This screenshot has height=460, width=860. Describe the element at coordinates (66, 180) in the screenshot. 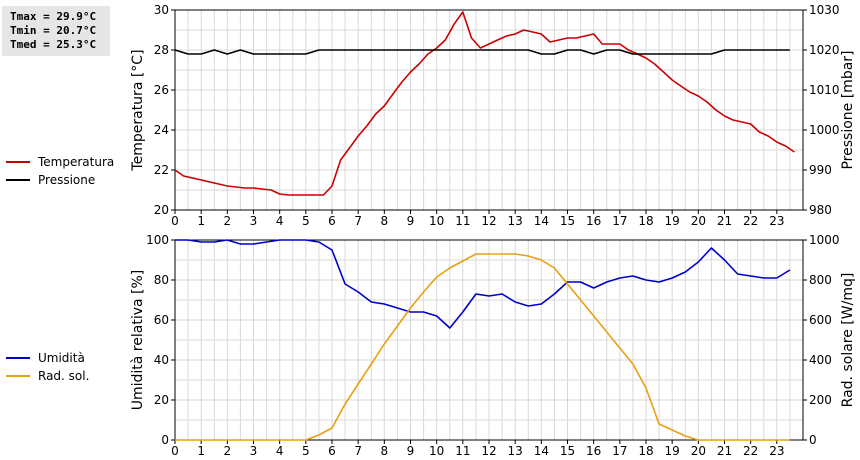

I see `chart1-legend-label: Pressione` at that location.